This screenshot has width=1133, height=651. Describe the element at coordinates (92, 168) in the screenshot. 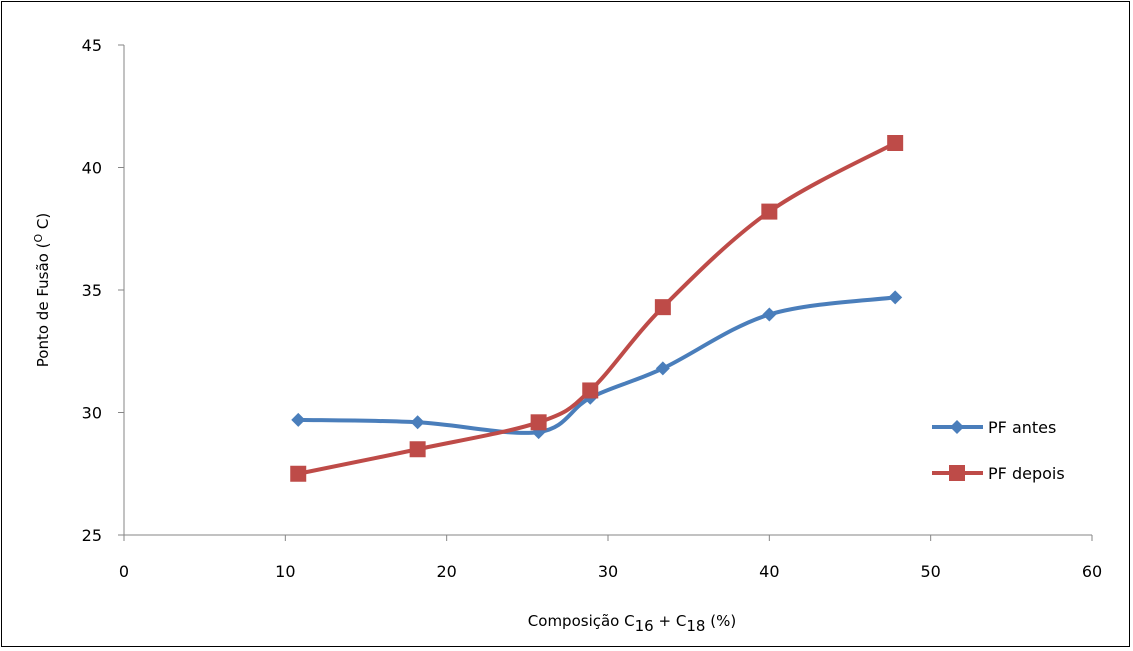

I see `y-tick-label: 40` at that location.